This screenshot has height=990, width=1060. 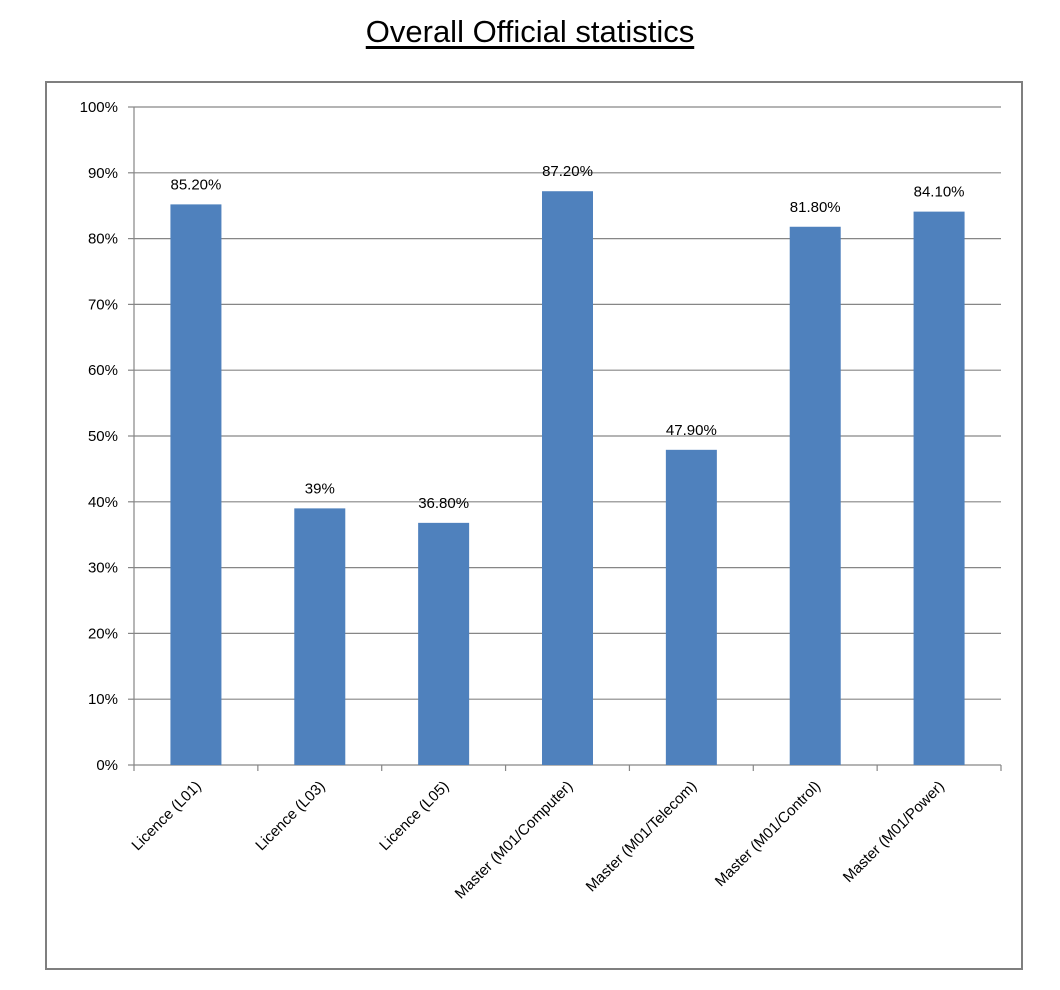 What do you see at coordinates (567, 171) in the screenshot?
I see `data-label: 87.20%` at bounding box center [567, 171].